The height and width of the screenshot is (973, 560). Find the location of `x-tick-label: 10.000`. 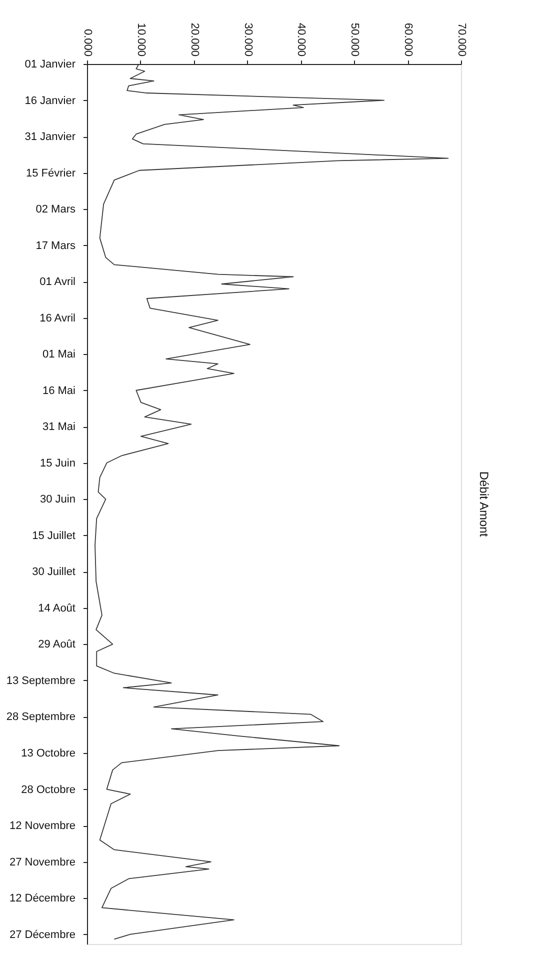

x-tick-label: 10.000 is located at coordinates (140, 39).